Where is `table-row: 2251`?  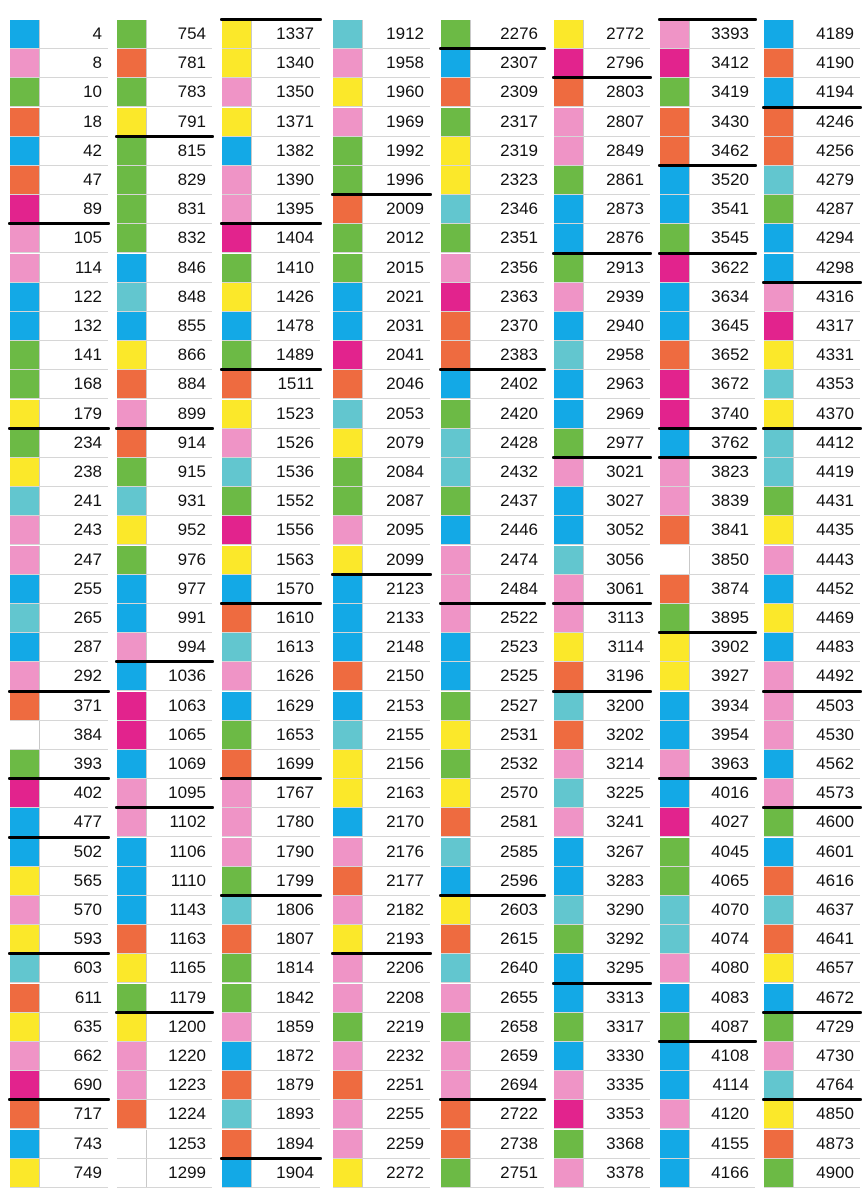
table-row: 2251 is located at coordinates (381, 1086).